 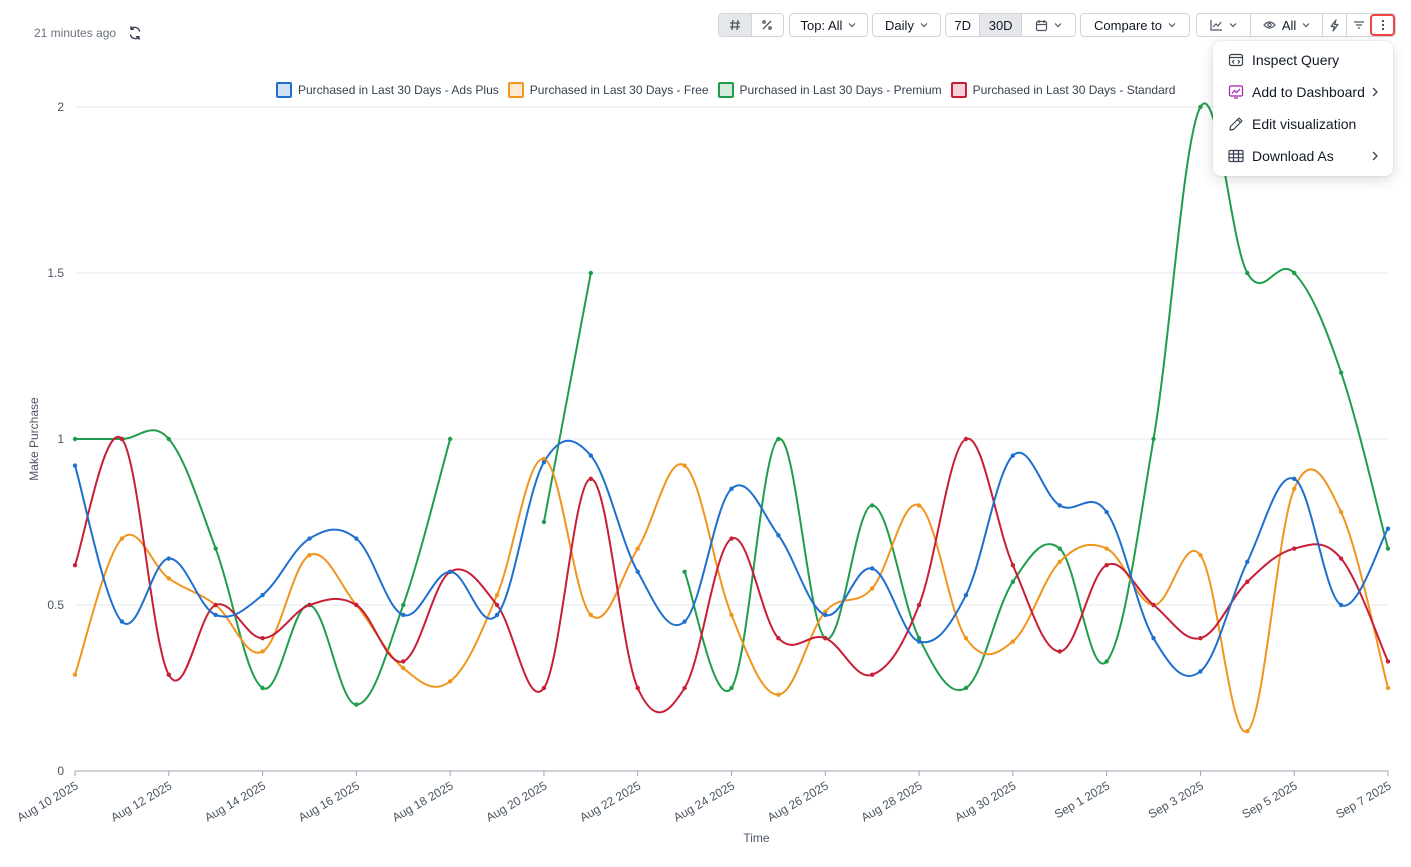 What do you see at coordinates (1382, 25) in the screenshot?
I see `more-vertical-icon` at bounding box center [1382, 25].